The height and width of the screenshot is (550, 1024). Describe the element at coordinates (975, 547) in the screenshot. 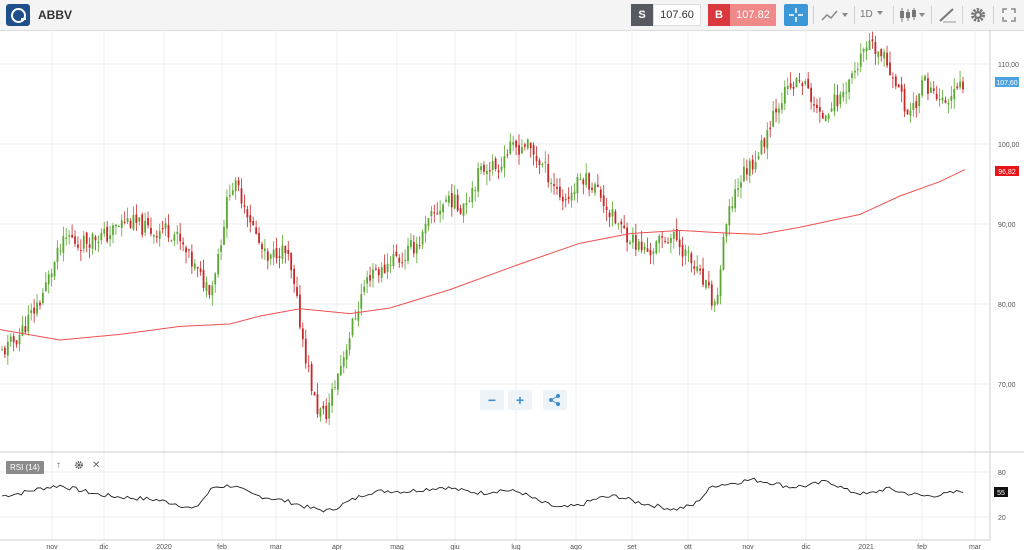

I see `time-tick-label: mar` at that location.